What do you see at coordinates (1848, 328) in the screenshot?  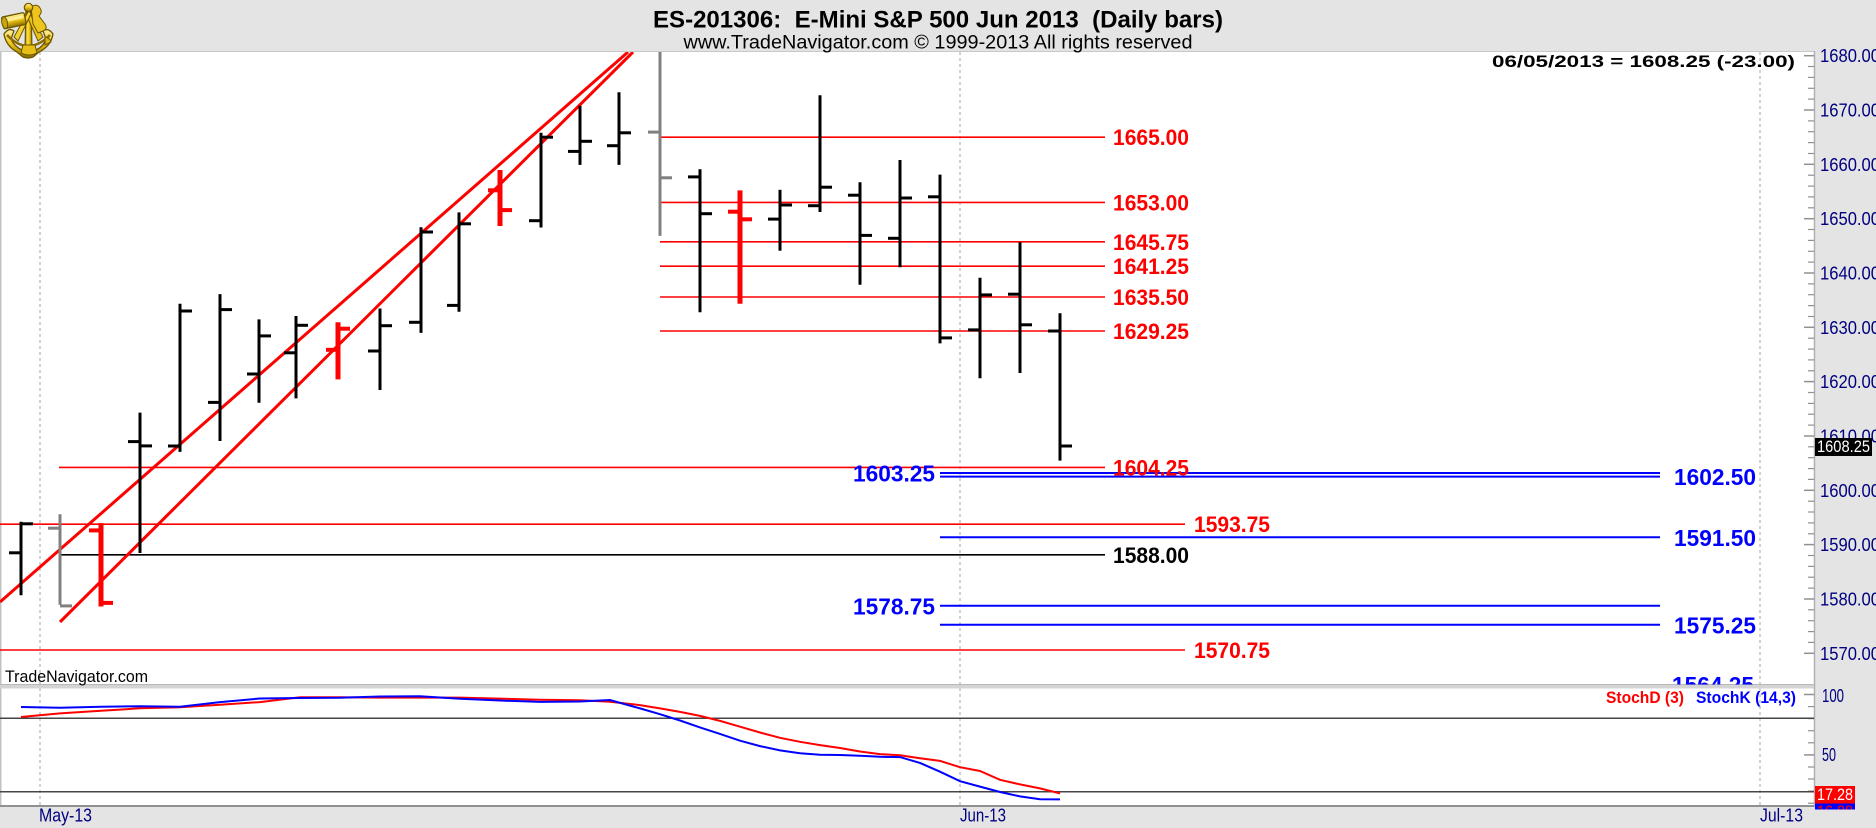 I see `svg-text: 1630.00` at bounding box center [1848, 328].